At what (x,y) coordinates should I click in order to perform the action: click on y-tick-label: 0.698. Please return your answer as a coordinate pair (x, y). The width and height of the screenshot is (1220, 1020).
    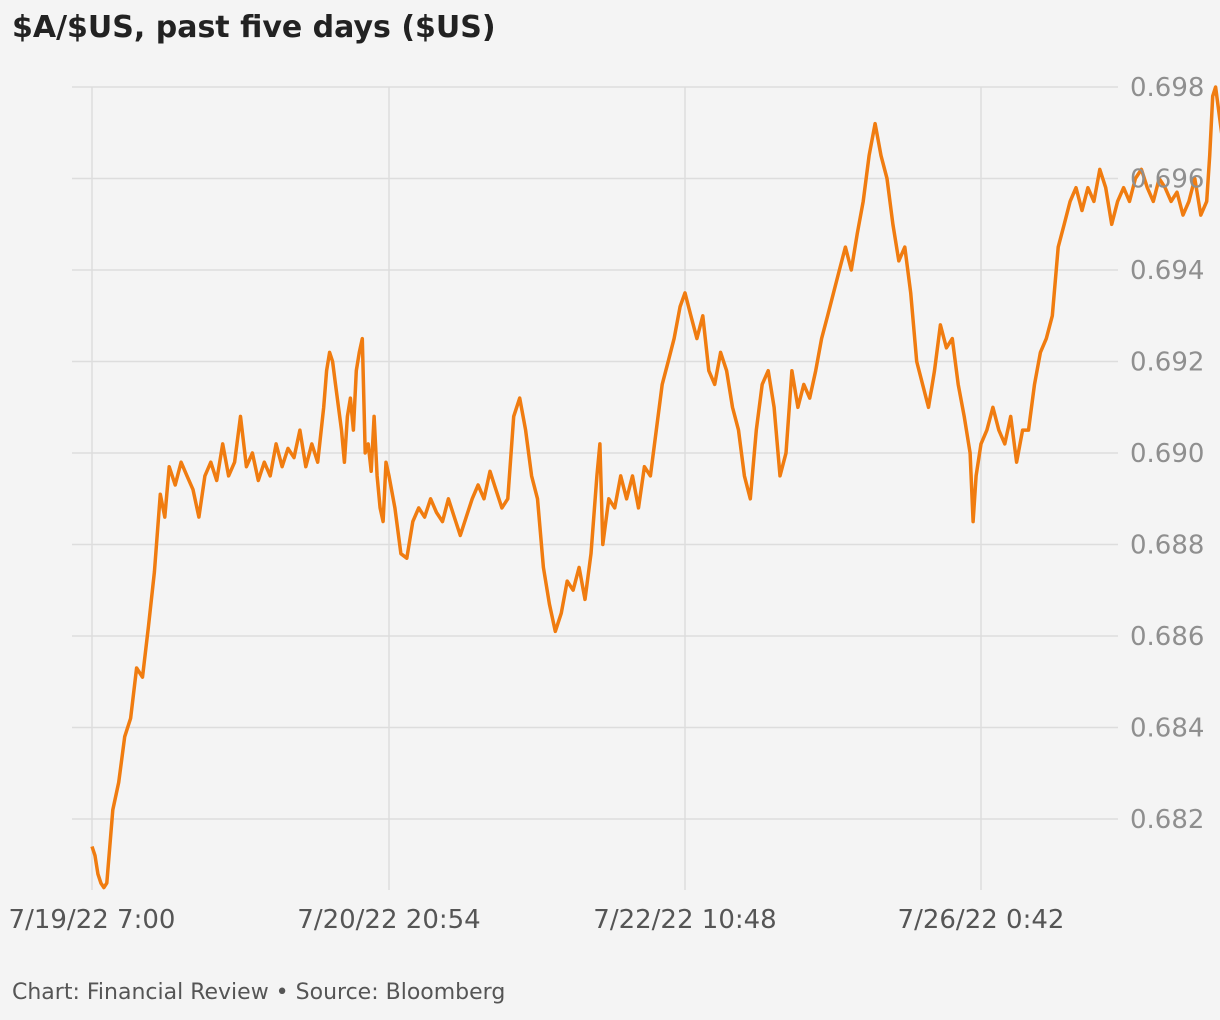
    Looking at the image, I should click on (1167, 88).